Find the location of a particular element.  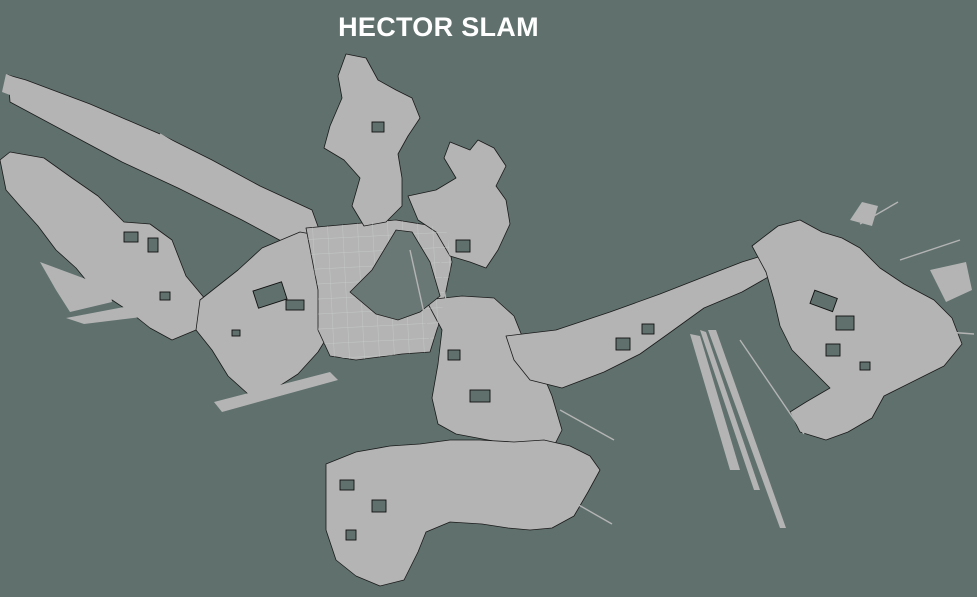

map-title: HECTOR SLAM is located at coordinates (438, 27).